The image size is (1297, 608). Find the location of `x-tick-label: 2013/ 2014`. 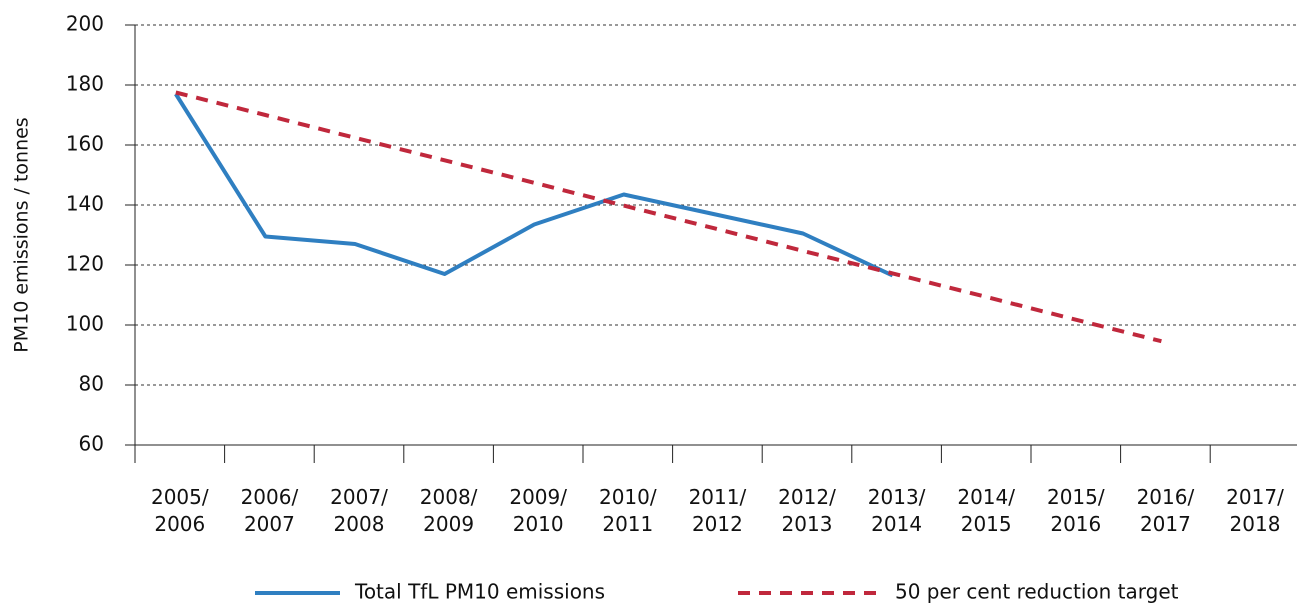

x-tick-label: 2013/ 2014 is located at coordinates (896, 510).